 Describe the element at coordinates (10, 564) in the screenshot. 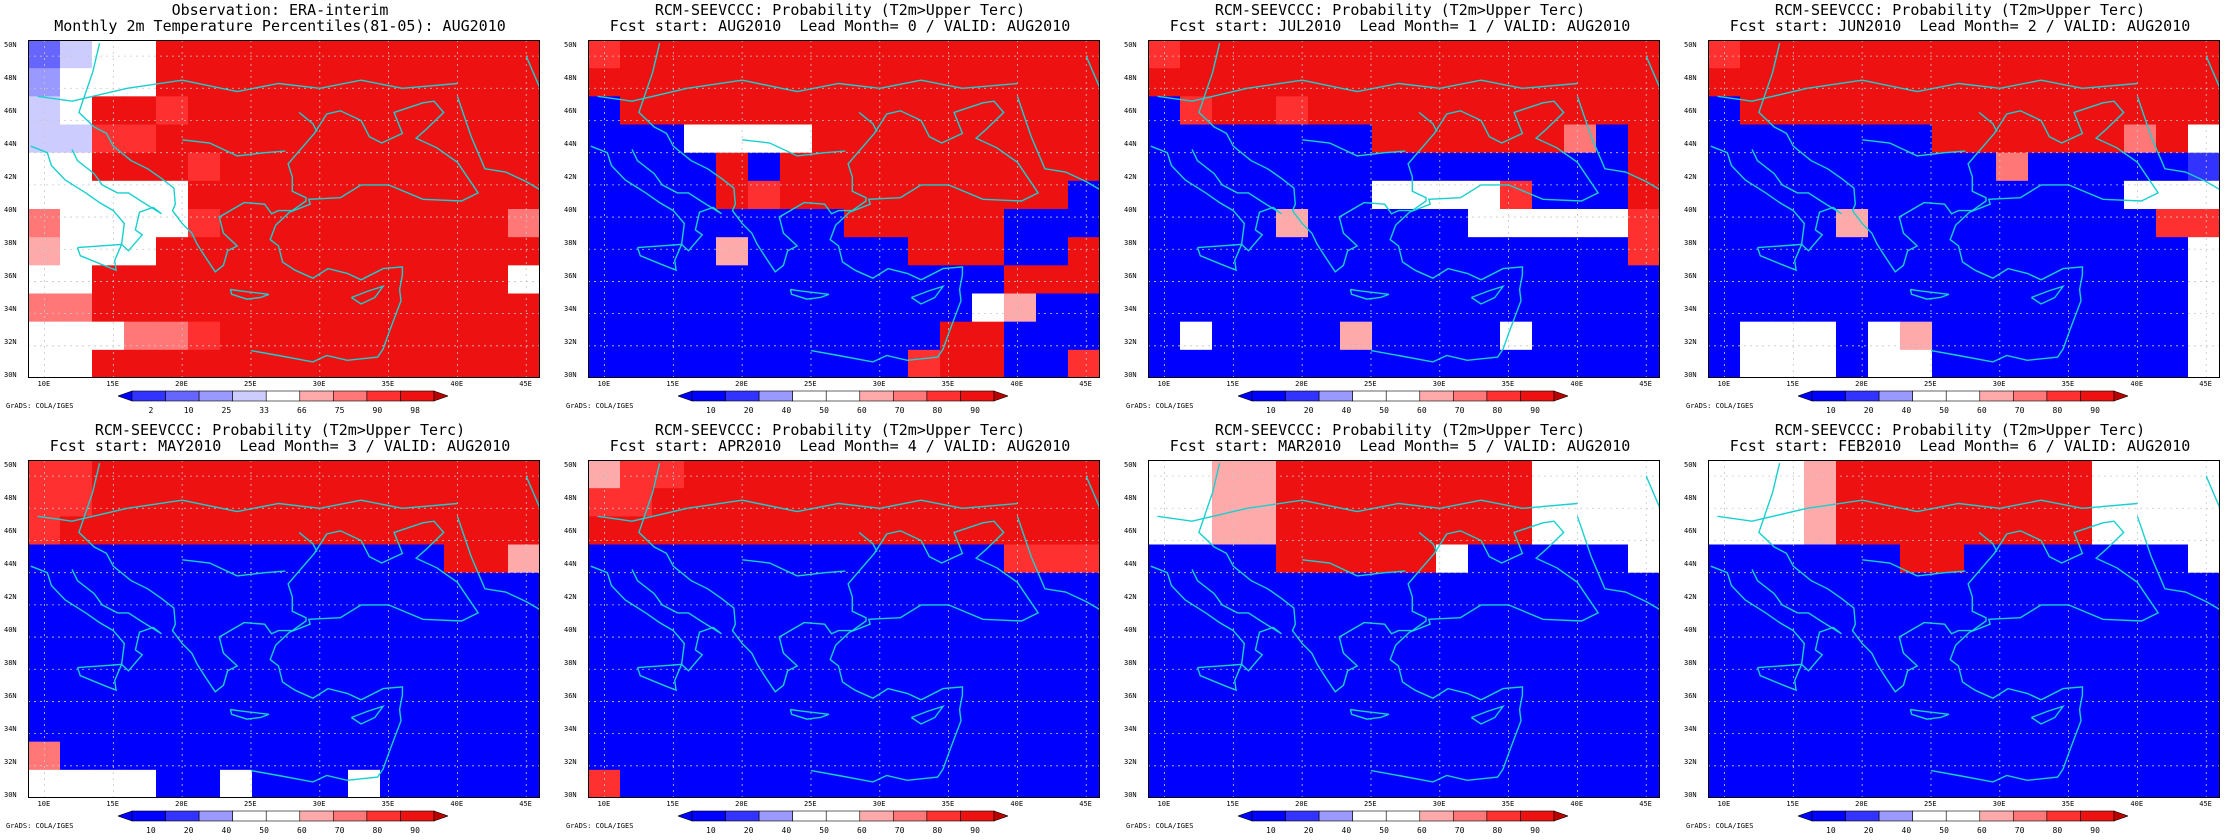

I see `lat-label: 44N` at that location.